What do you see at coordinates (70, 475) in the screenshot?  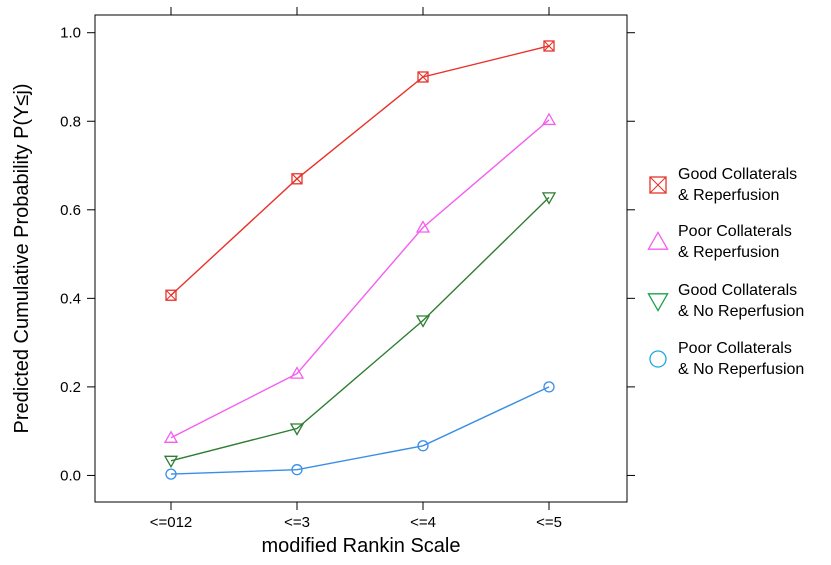 I see `y-tick-label: 0.0` at bounding box center [70, 475].